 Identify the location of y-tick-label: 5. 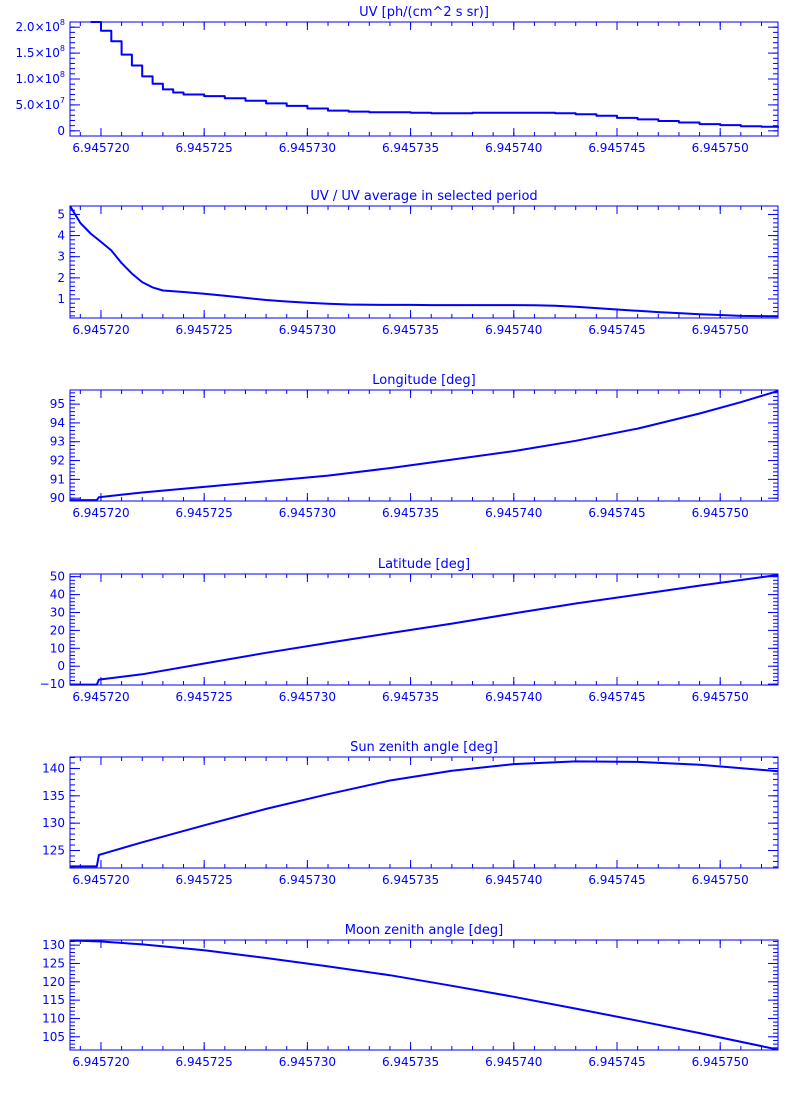
(61, 214).